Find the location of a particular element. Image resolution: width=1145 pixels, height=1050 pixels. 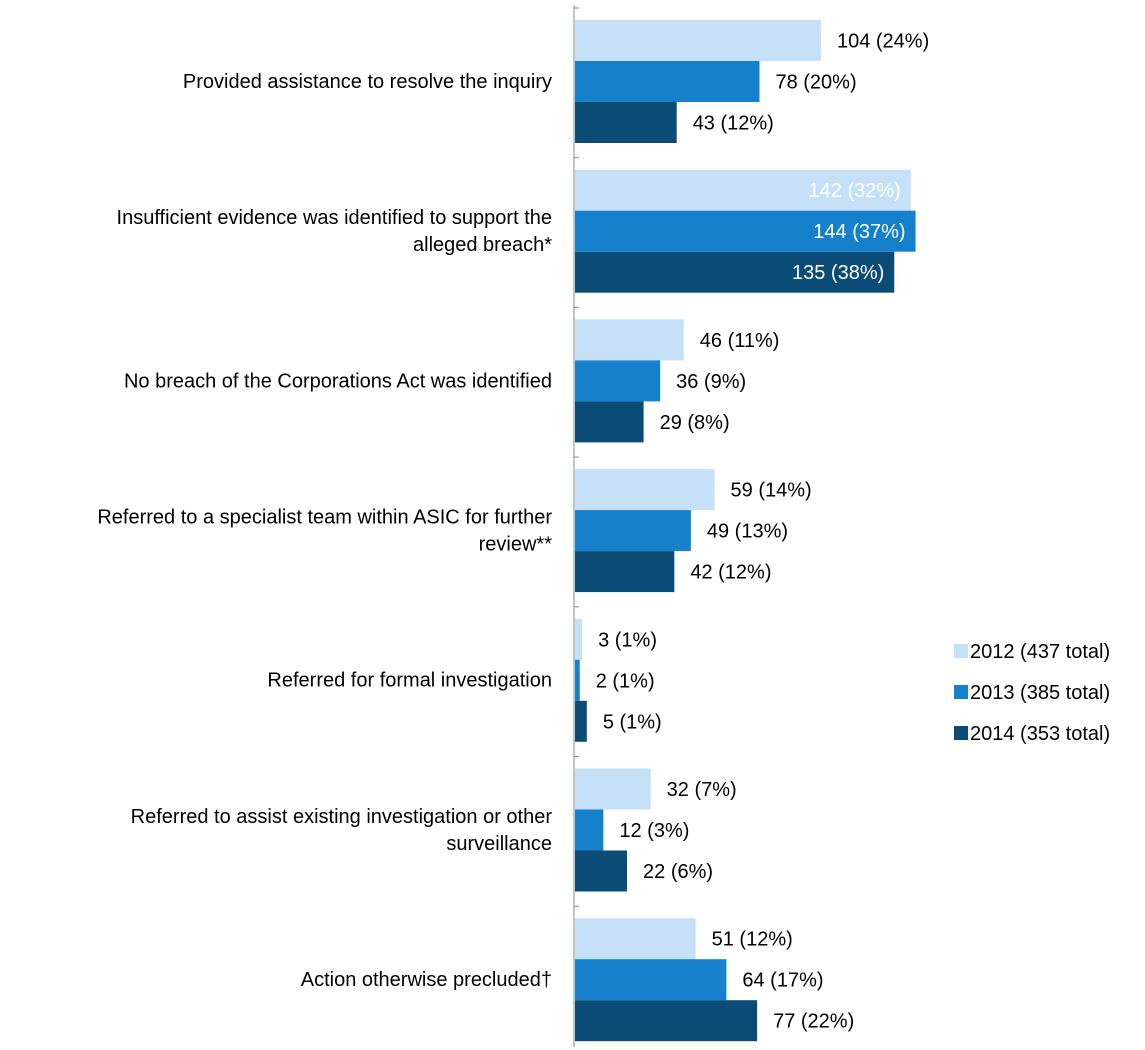

category-axis is located at coordinates (576, 526).